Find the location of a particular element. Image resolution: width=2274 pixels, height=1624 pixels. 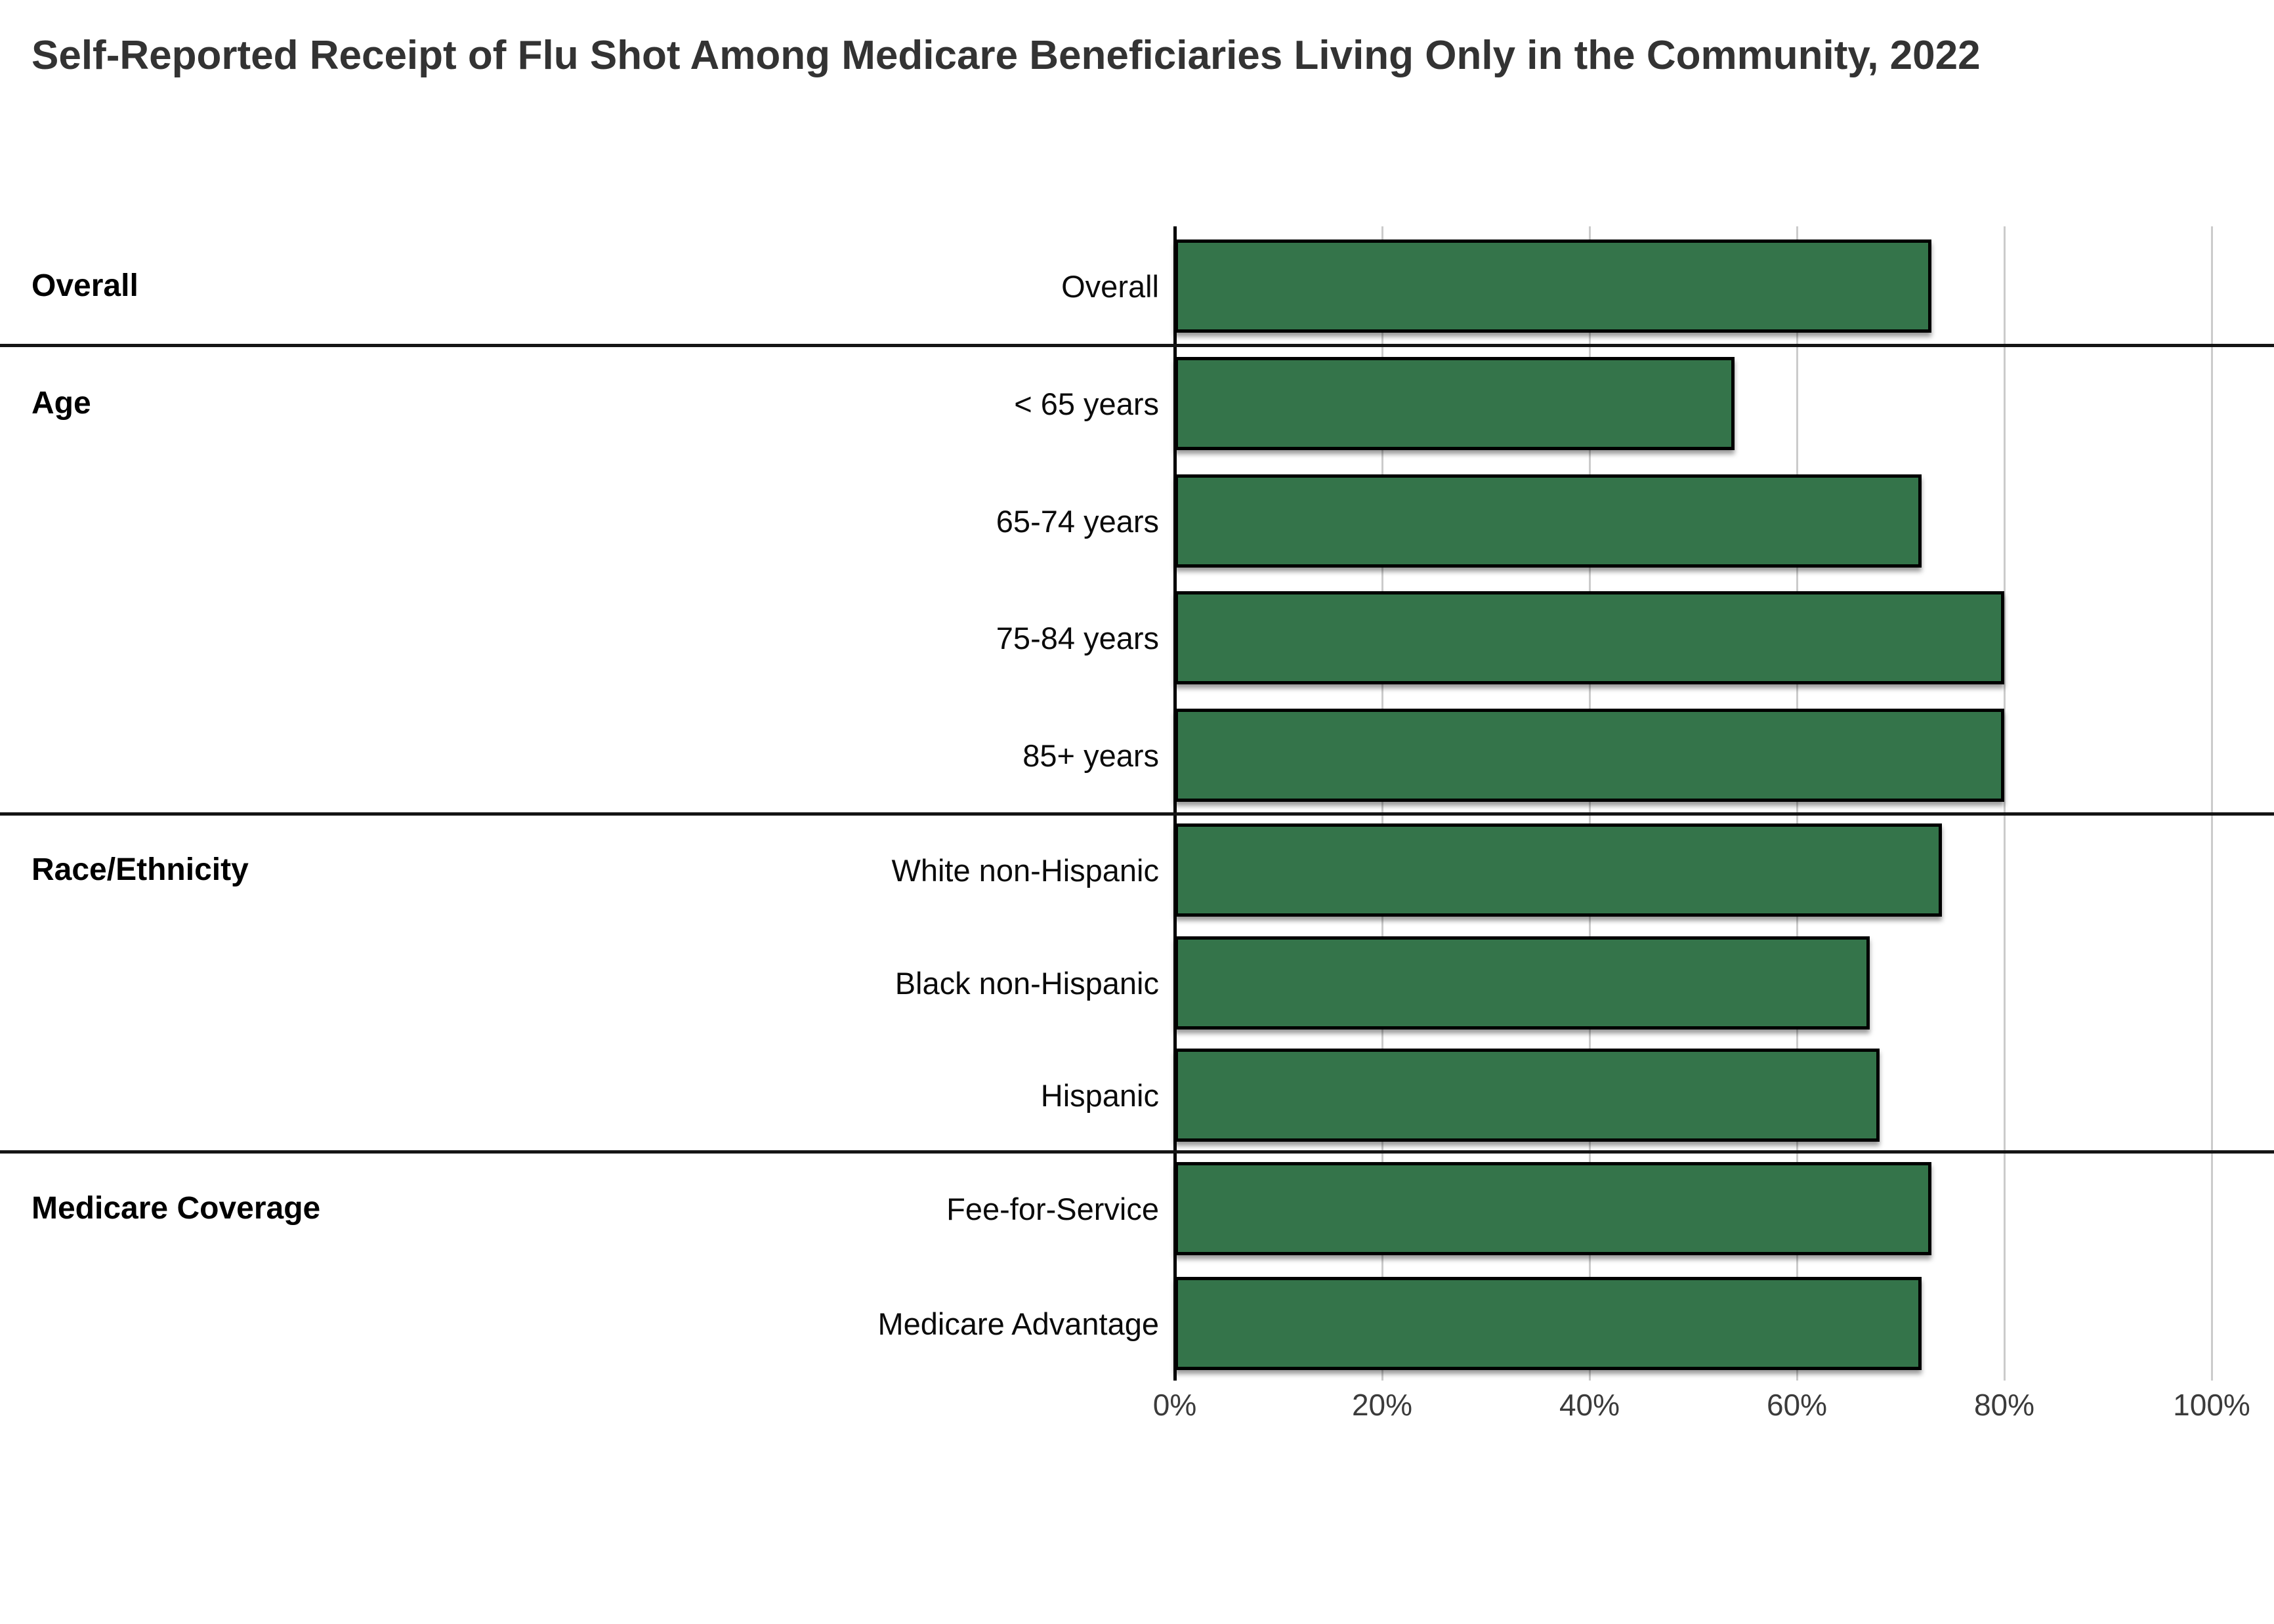

gridline-60pct is located at coordinates (1797, 803).